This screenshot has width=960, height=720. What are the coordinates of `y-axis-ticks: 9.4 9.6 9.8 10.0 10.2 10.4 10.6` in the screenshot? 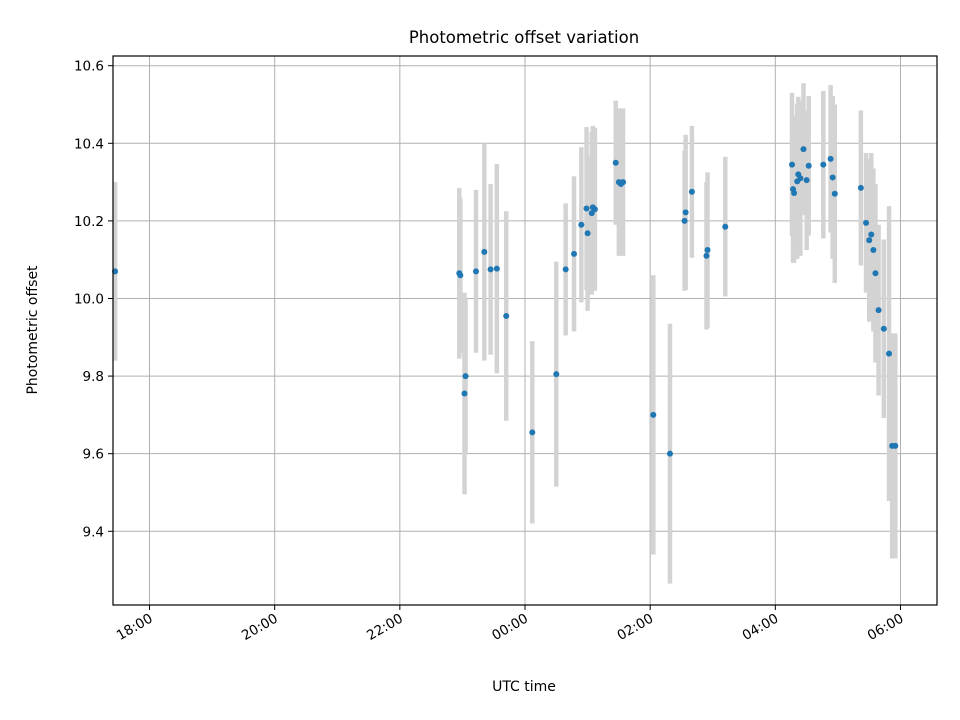 It's located at (93, 299).